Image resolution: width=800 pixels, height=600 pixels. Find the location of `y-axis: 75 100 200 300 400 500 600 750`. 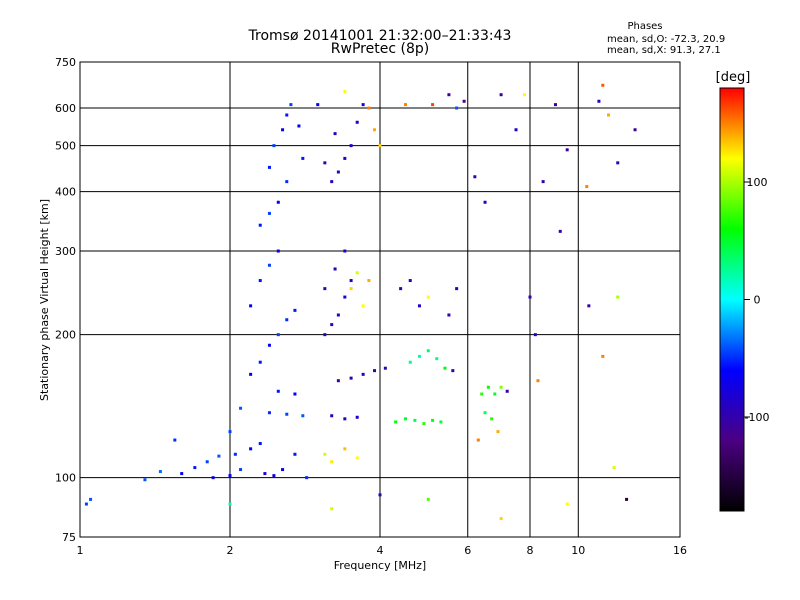

y-axis: 75 100 200 300 400 500 600 750 is located at coordinates (65, 300).